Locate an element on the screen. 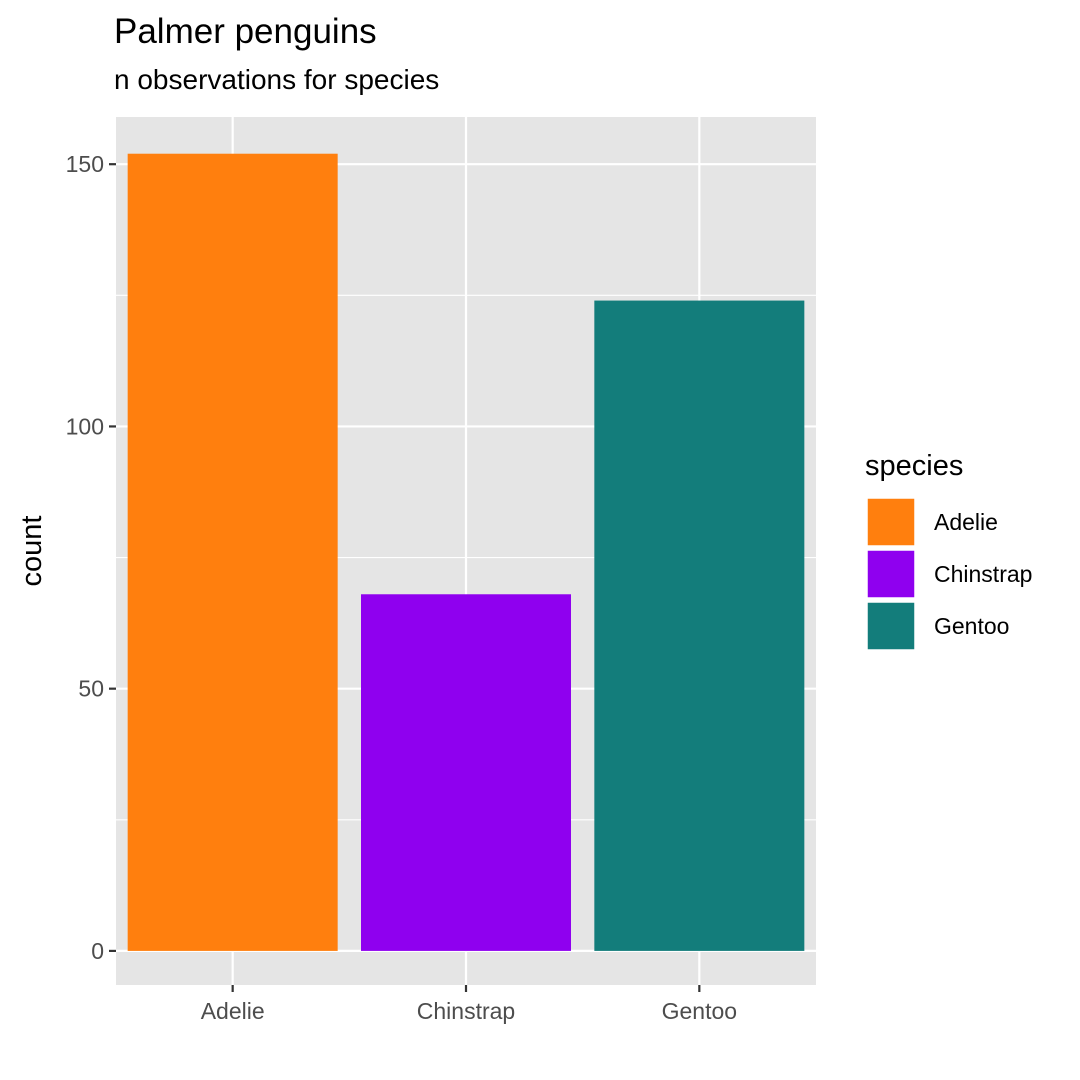 This screenshot has height=1080, width=1080. legend-key-gentoo is located at coordinates (891, 626).